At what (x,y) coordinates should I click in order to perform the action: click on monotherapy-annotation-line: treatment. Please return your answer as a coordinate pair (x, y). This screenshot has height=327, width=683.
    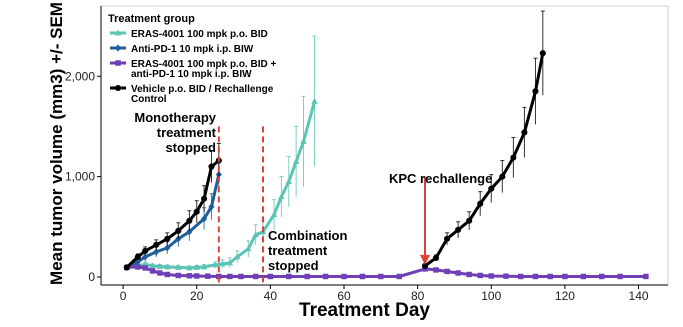
    Looking at the image, I should click on (187, 132).